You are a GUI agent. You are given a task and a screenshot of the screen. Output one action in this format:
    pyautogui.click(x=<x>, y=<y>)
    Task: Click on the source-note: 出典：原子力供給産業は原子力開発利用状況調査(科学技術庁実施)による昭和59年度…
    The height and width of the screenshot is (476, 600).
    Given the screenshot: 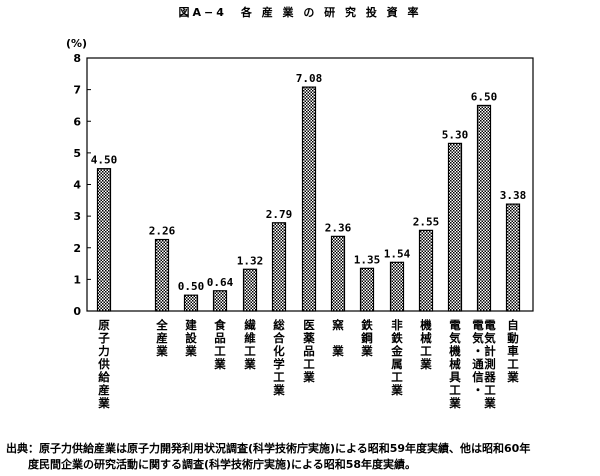 What is the action you would take?
    pyautogui.click(x=301, y=457)
    